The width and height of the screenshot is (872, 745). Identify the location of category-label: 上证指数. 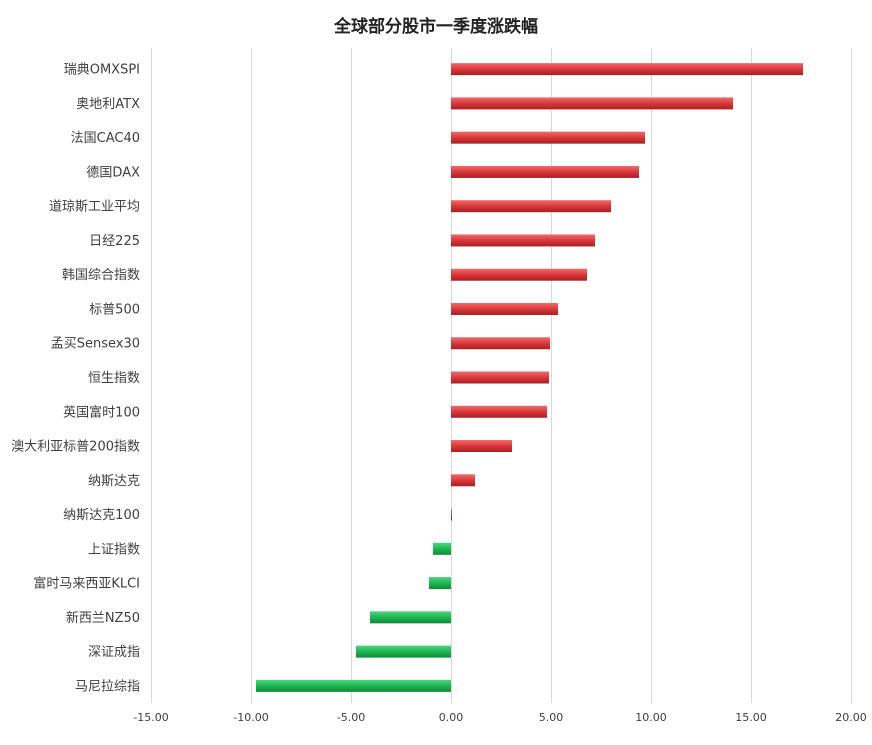
(114, 549).